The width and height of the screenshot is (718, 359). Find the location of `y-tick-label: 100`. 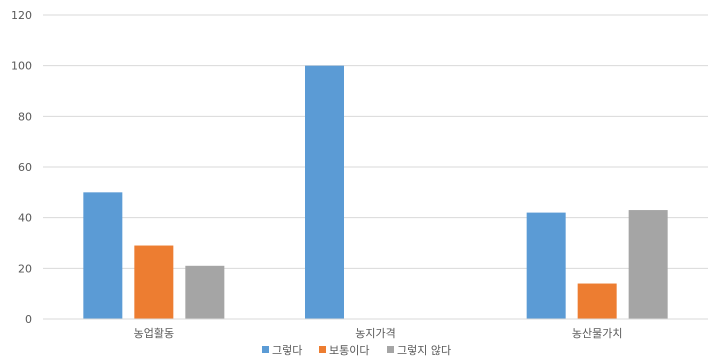

y-tick-label: 100 is located at coordinates (21, 66).